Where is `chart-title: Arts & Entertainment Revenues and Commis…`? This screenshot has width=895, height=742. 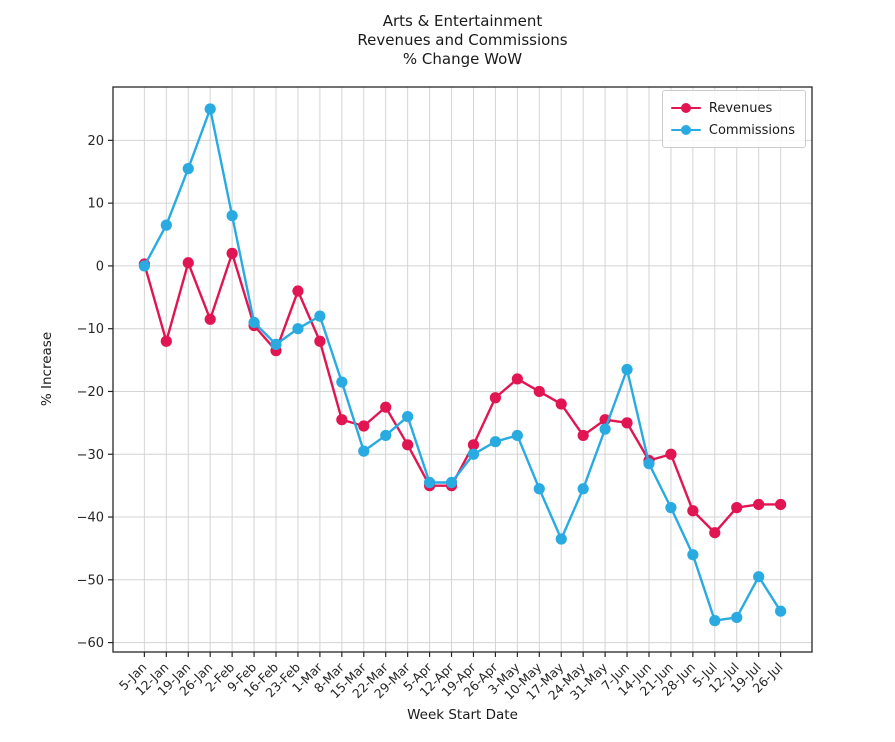
chart-title: Arts & Entertainment Revenues and Commis… is located at coordinates (462, 40).